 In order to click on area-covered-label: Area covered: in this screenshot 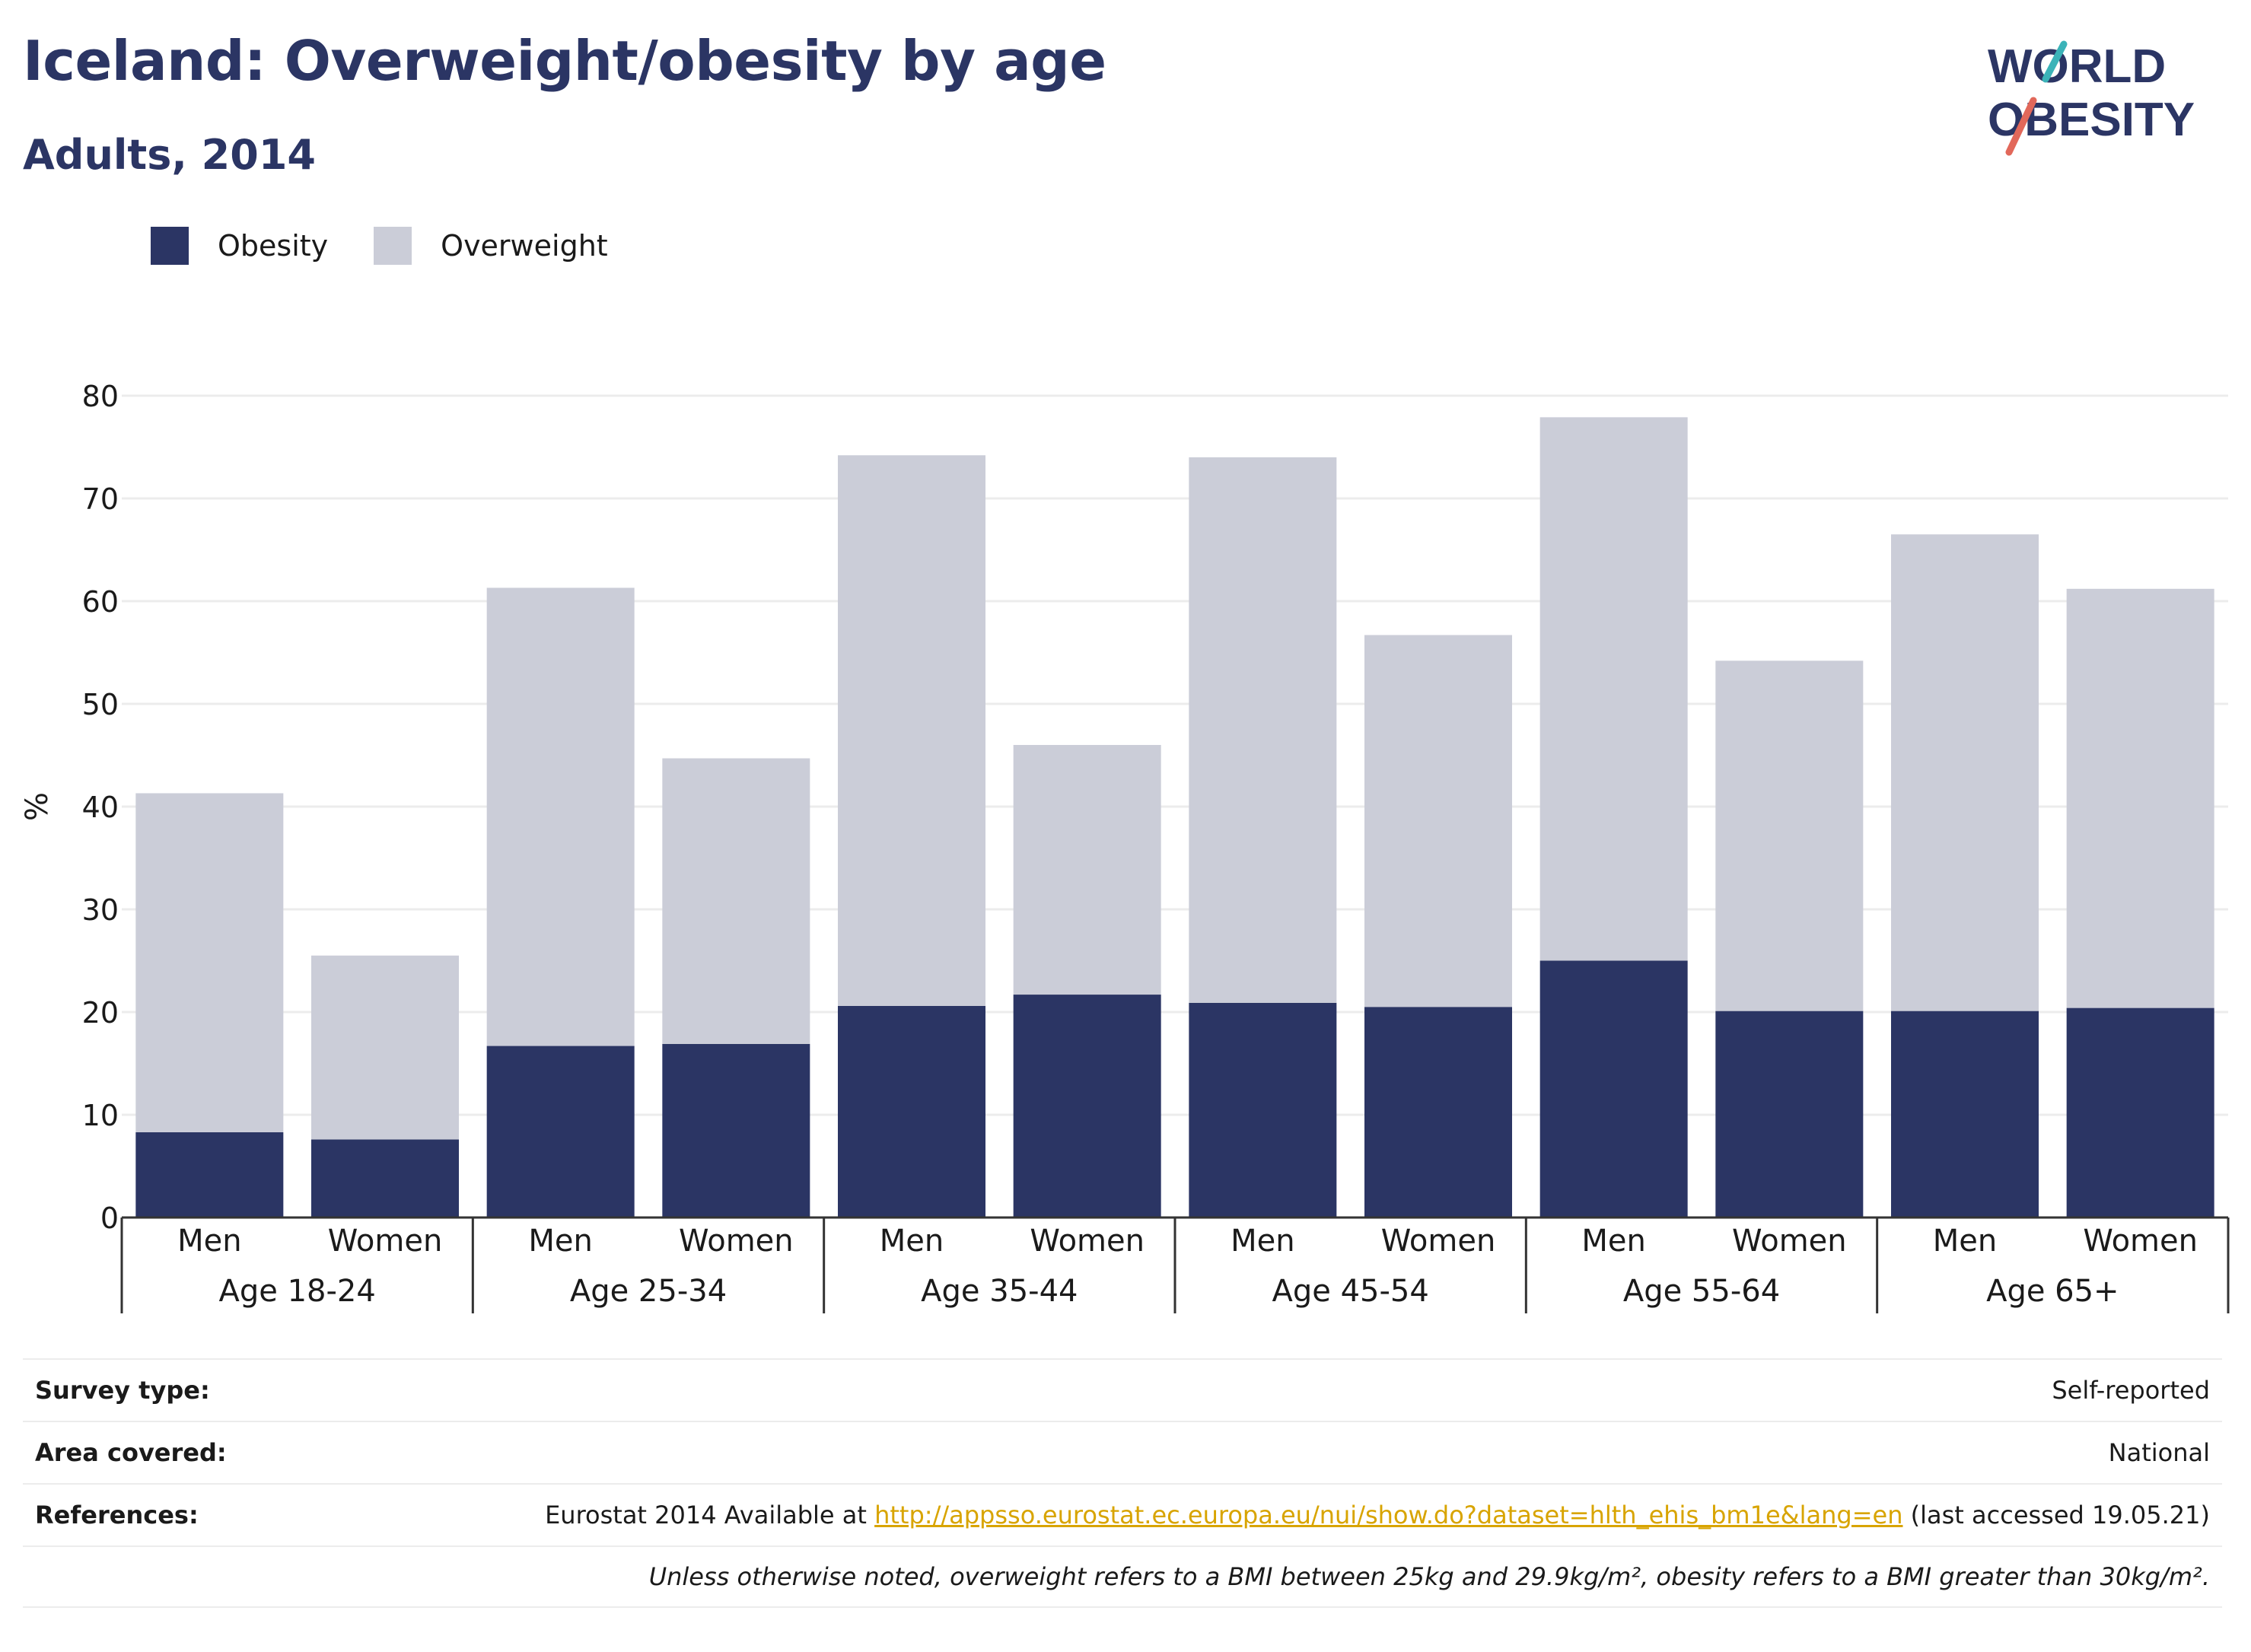, I will do `click(131, 1452)`.